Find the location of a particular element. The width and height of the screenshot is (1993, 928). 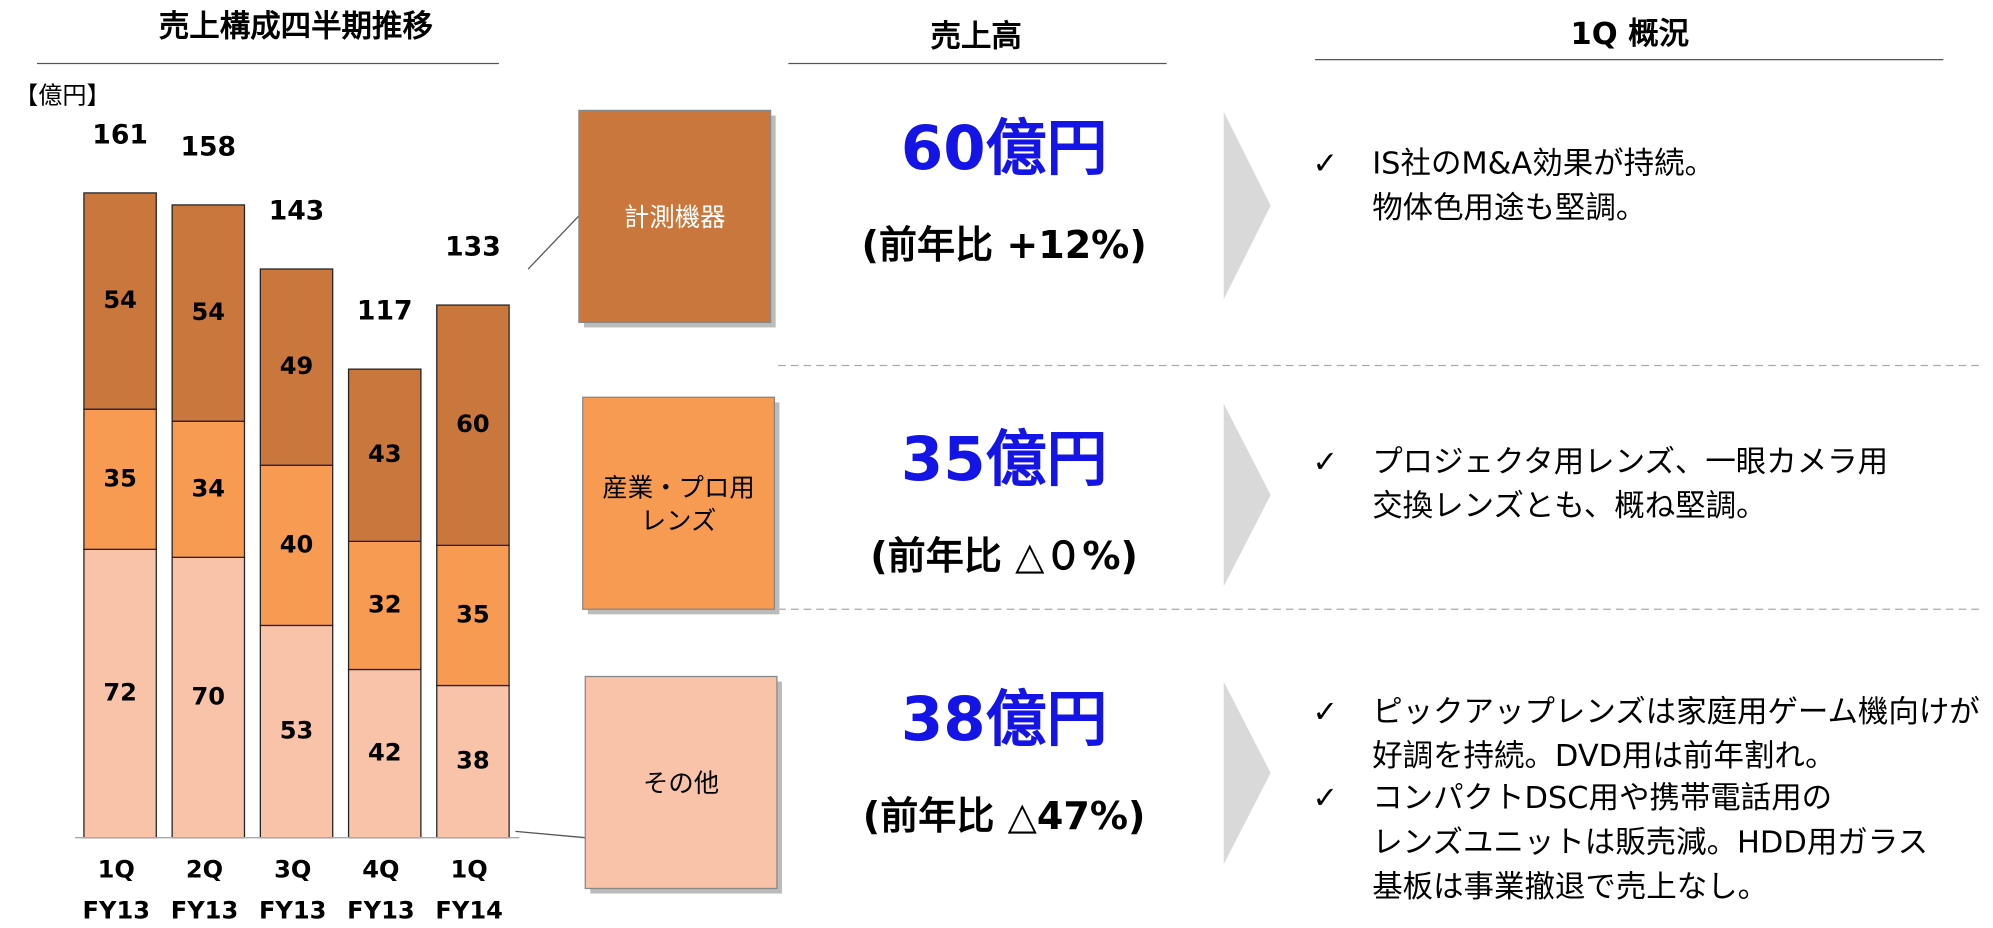

chart-title: 売上構成四半期推移 is located at coordinates (296, 26).